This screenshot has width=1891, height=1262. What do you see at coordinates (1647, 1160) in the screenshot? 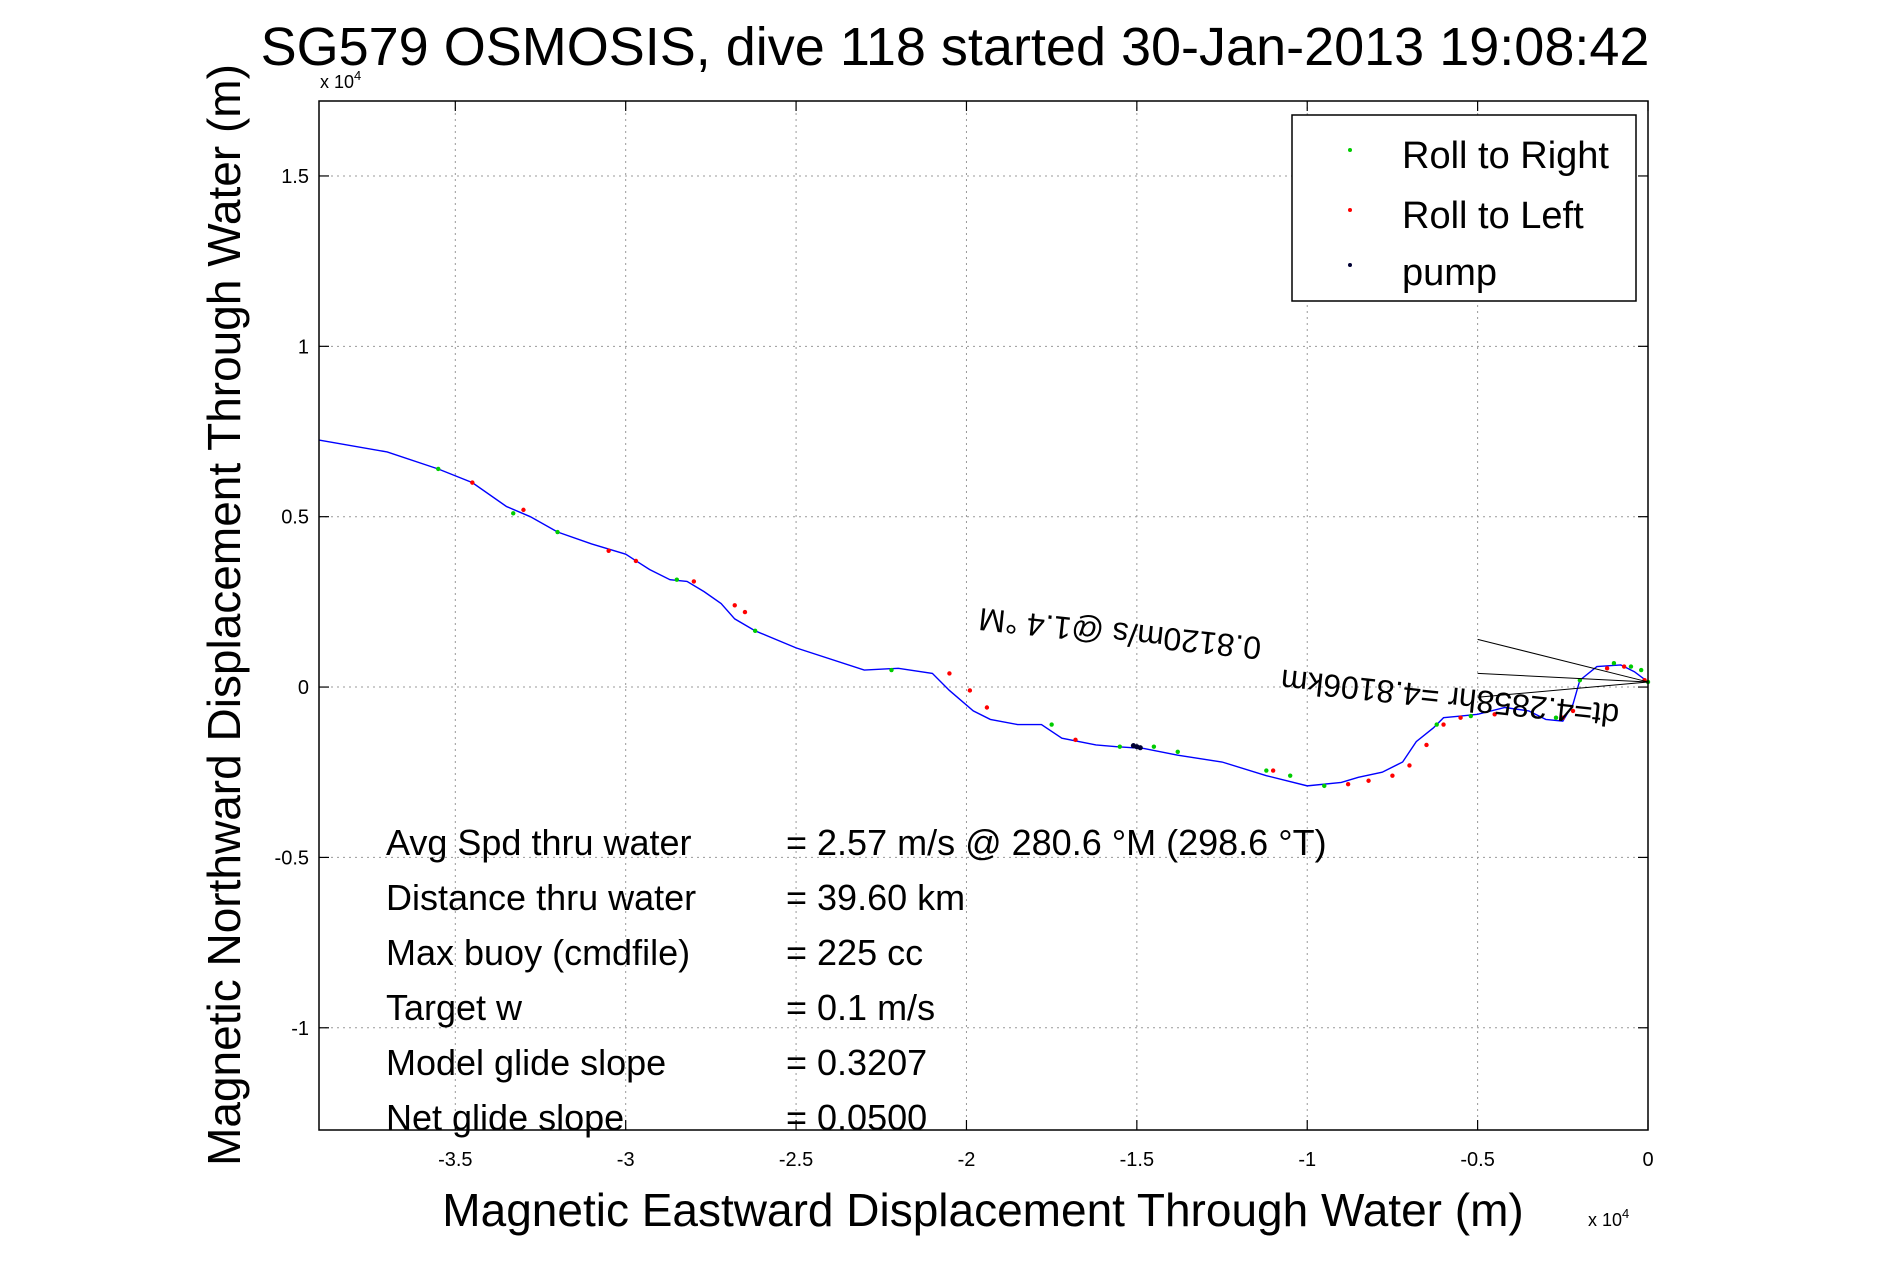
I see `x-tick-label: 0` at bounding box center [1647, 1160].